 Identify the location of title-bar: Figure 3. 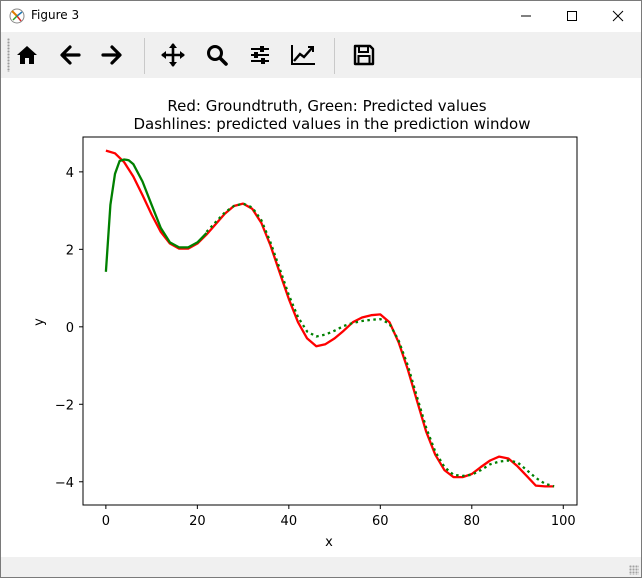
(321, 16).